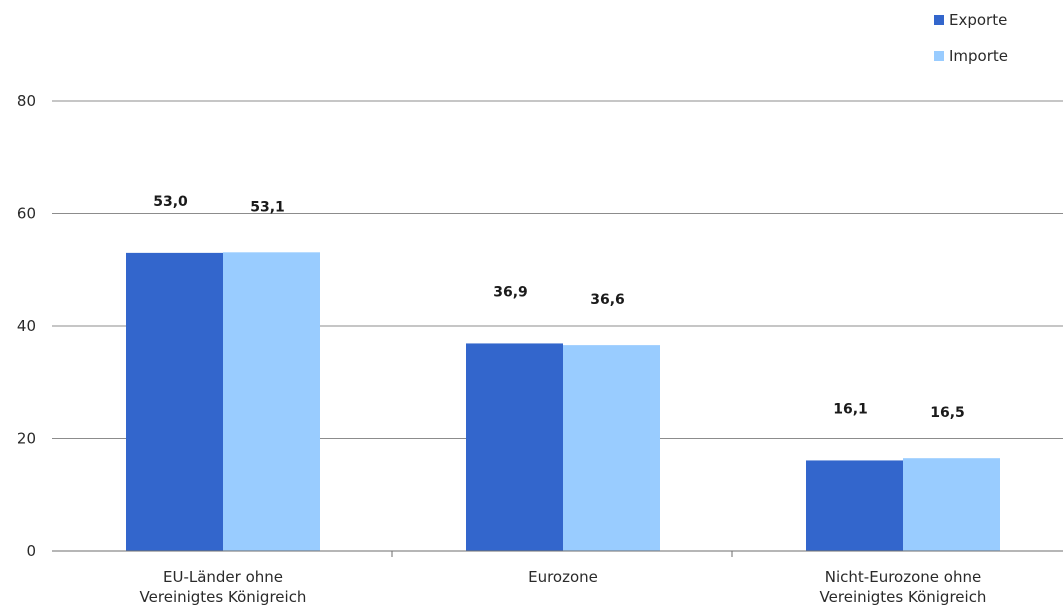  What do you see at coordinates (170, 202) in the screenshot?
I see `data-label: 53,0` at bounding box center [170, 202].